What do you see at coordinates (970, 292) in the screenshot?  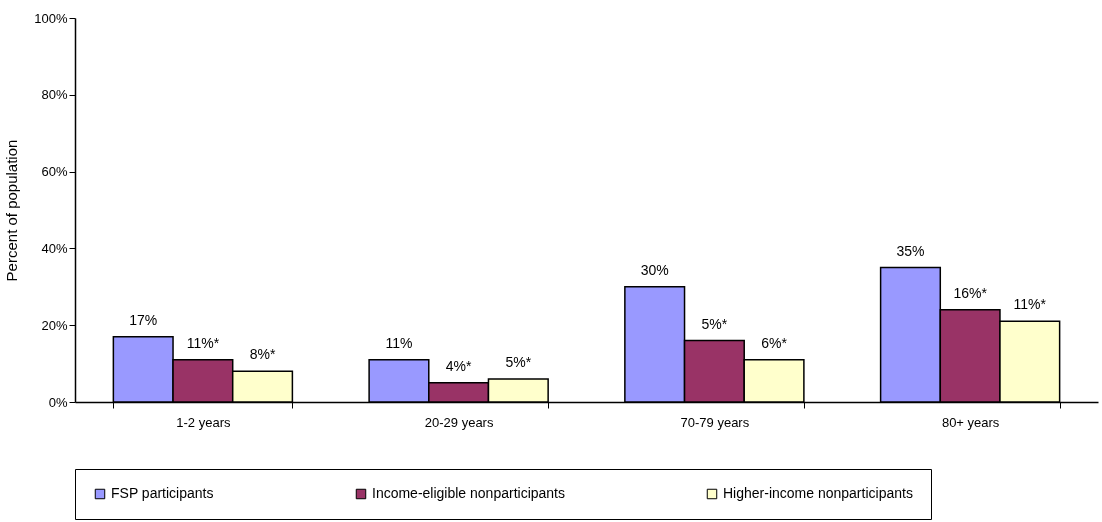 I see `annotation: 16%*` at bounding box center [970, 292].